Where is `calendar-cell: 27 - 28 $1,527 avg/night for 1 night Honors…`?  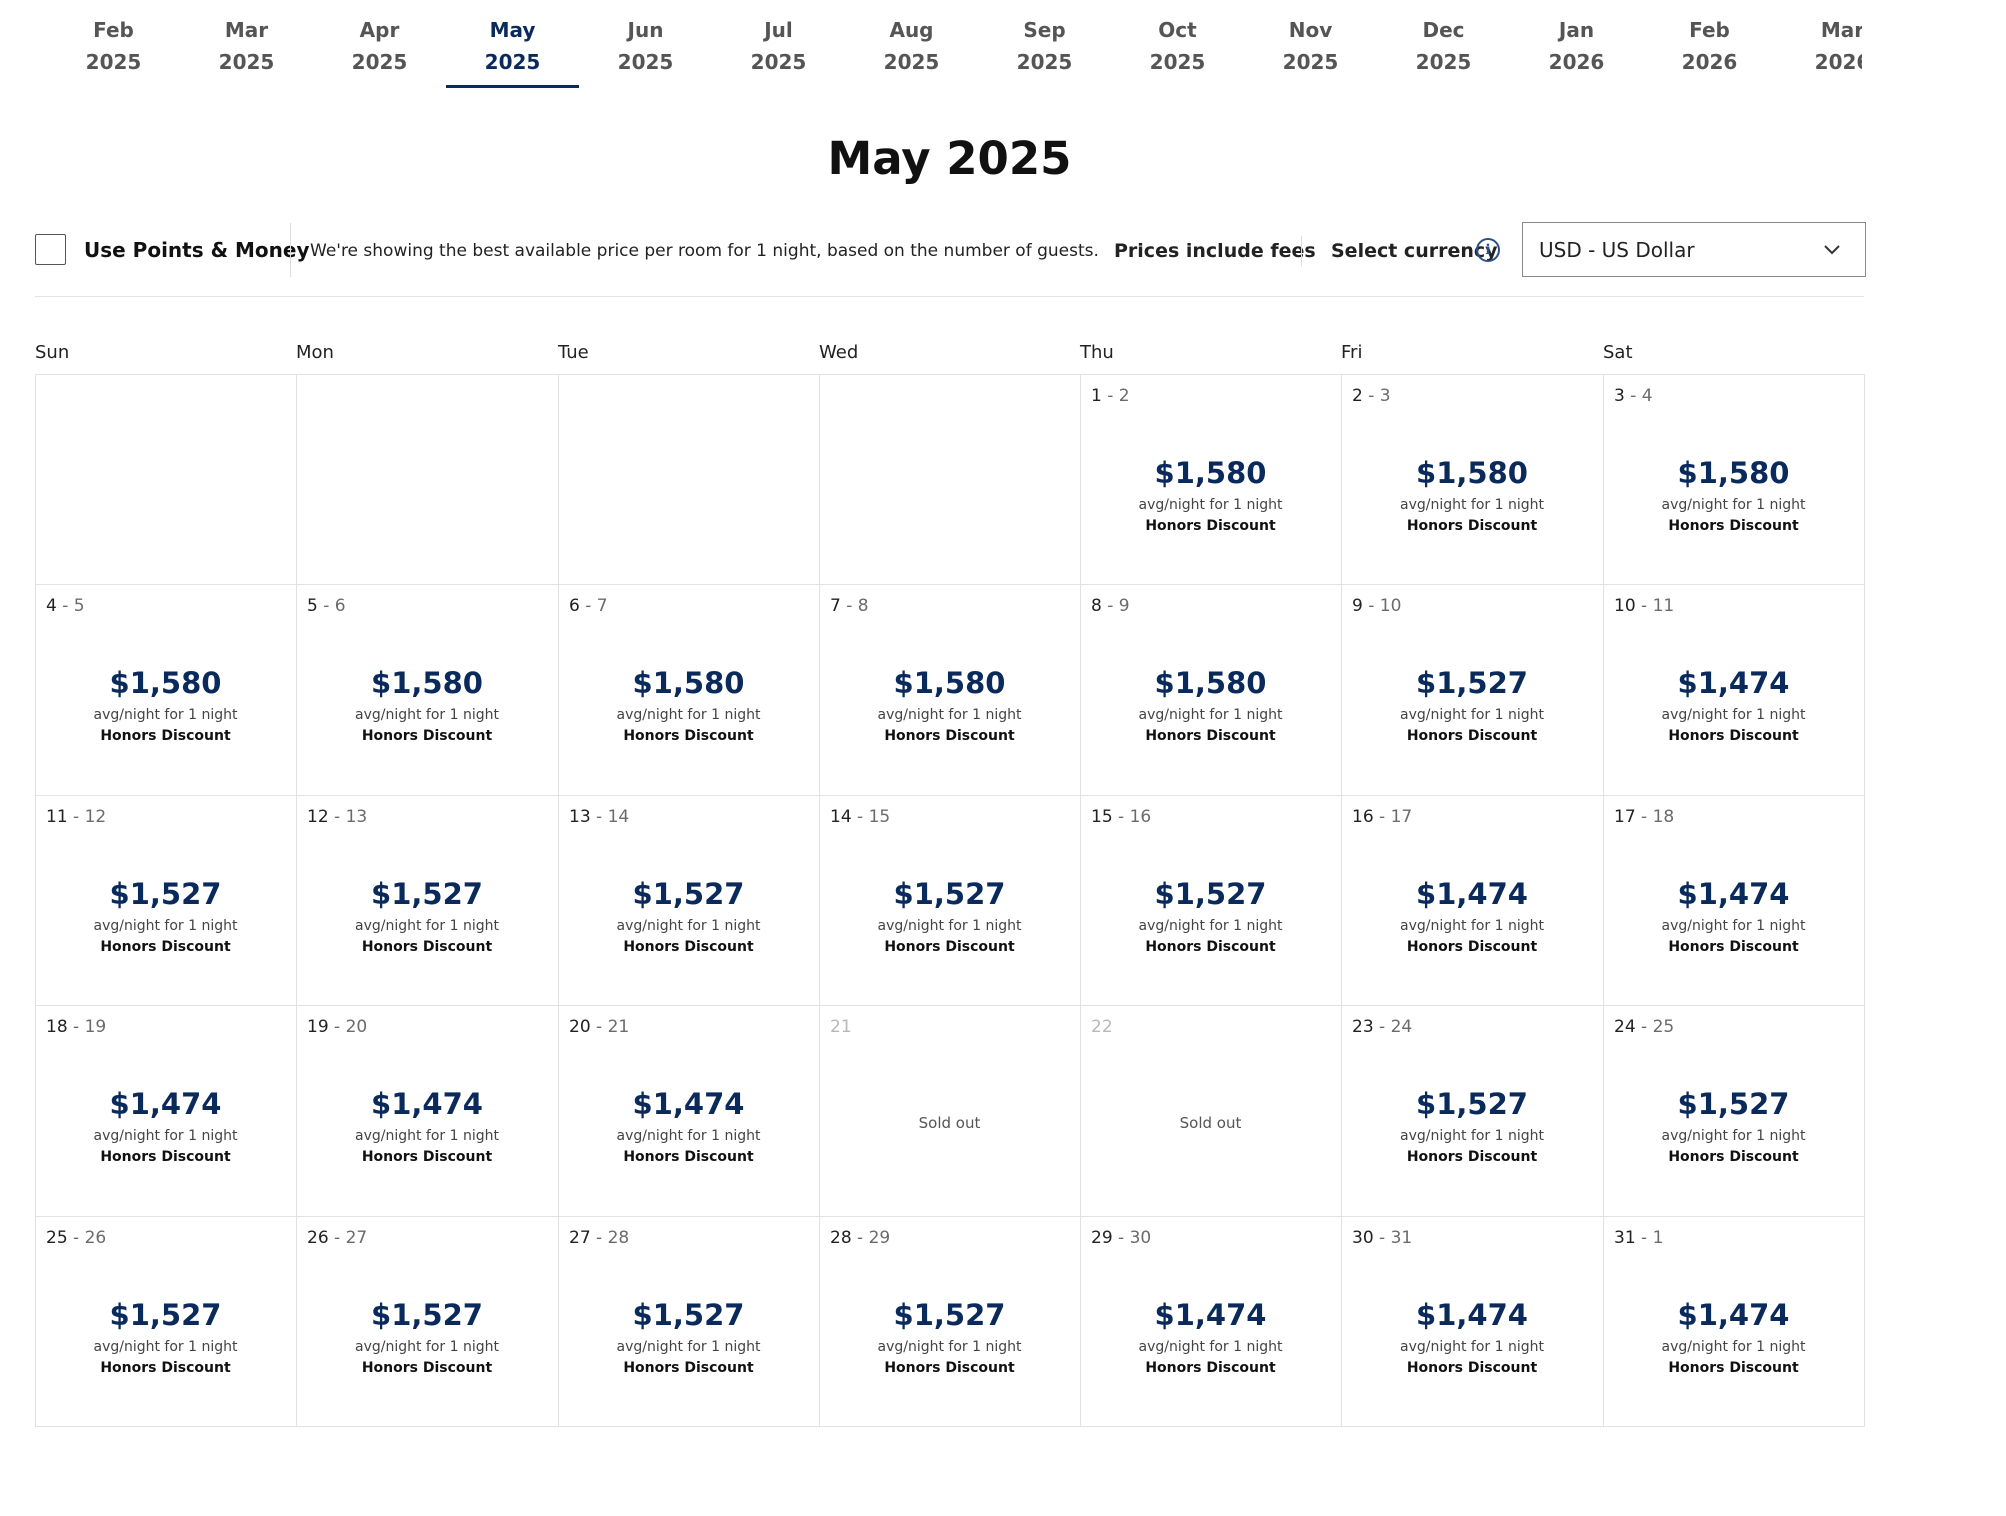
calendar-cell: 27 - 28 $1,527 avg/night for 1 night Honors… is located at coordinates (689, 1321).